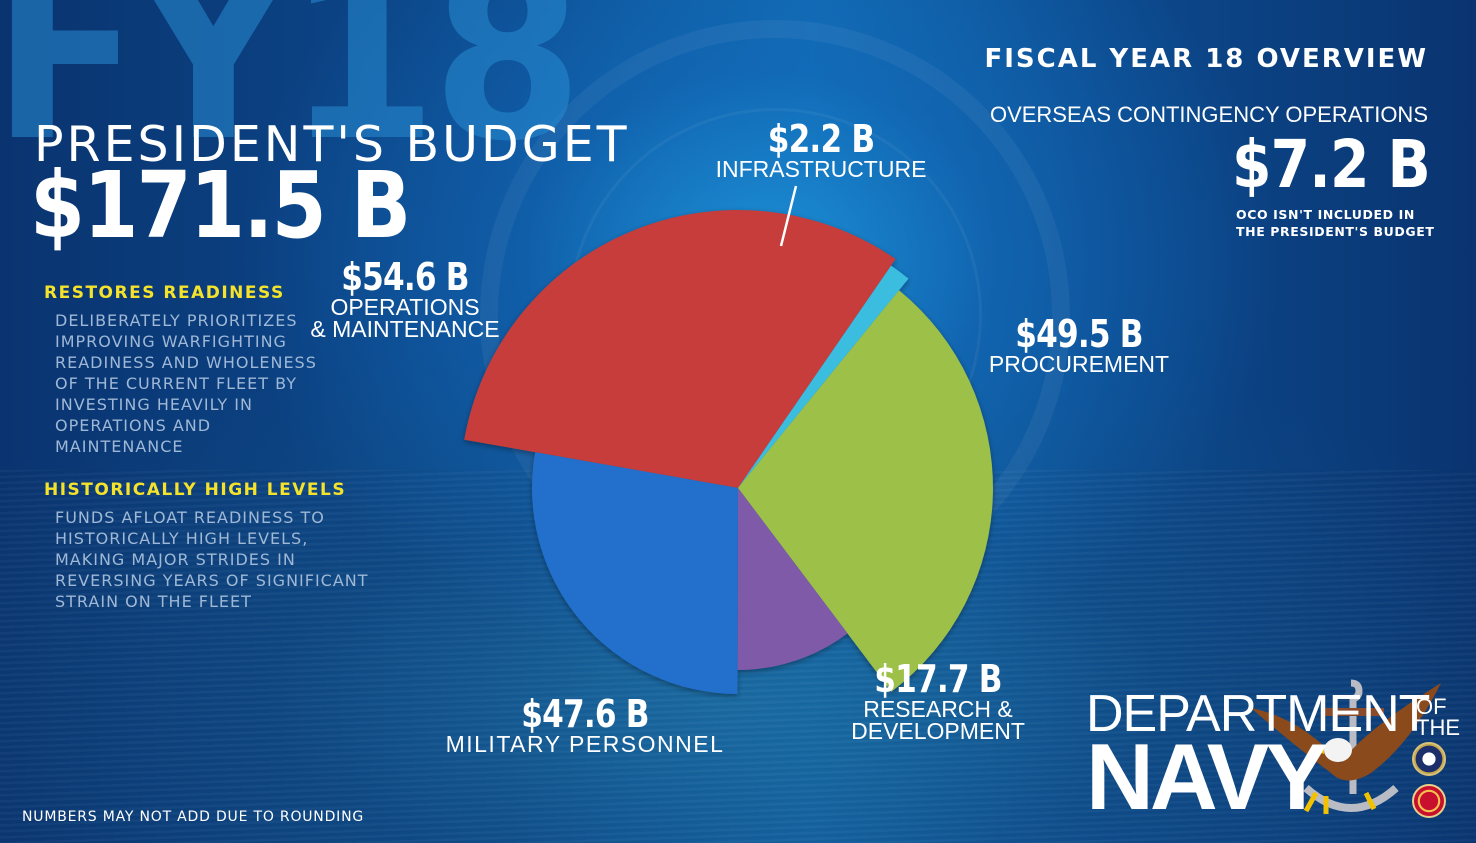  What do you see at coordinates (195, 490) in the screenshot?
I see `section-heading-historic: HISTORICALLY HIGH LEVELS` at bounding box center [195, 490].